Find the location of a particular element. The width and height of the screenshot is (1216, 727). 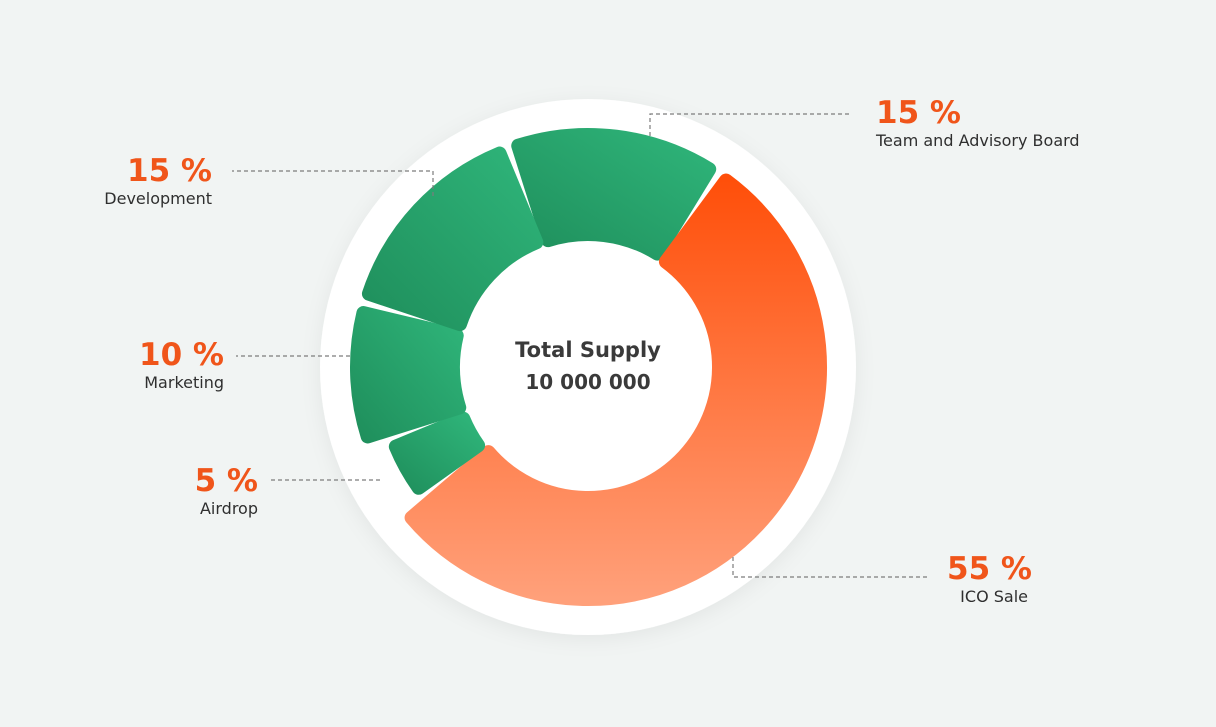

slice-label-marketing: 10 % Marketing is located at coordinates (157, 365).